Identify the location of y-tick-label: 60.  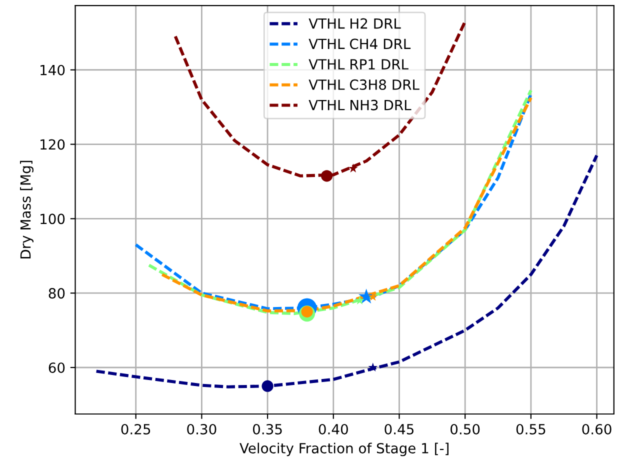
(56, 367).